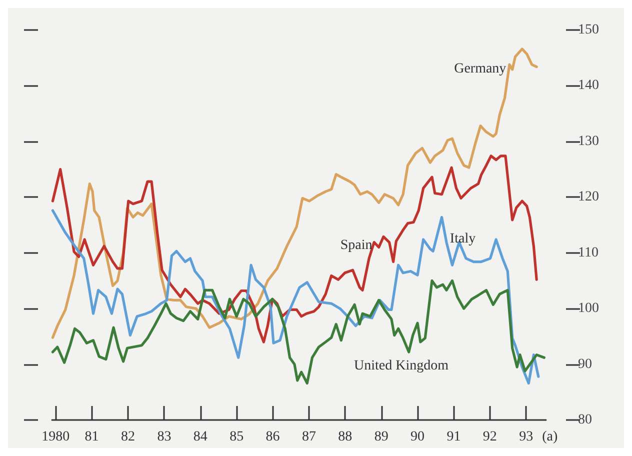 The width and height of the screenshot is (632, 456). What do you see at coordinates (56, 437) in the screenshot?
I see `x-tick-label: 1980` at bounding box center [56, 437].